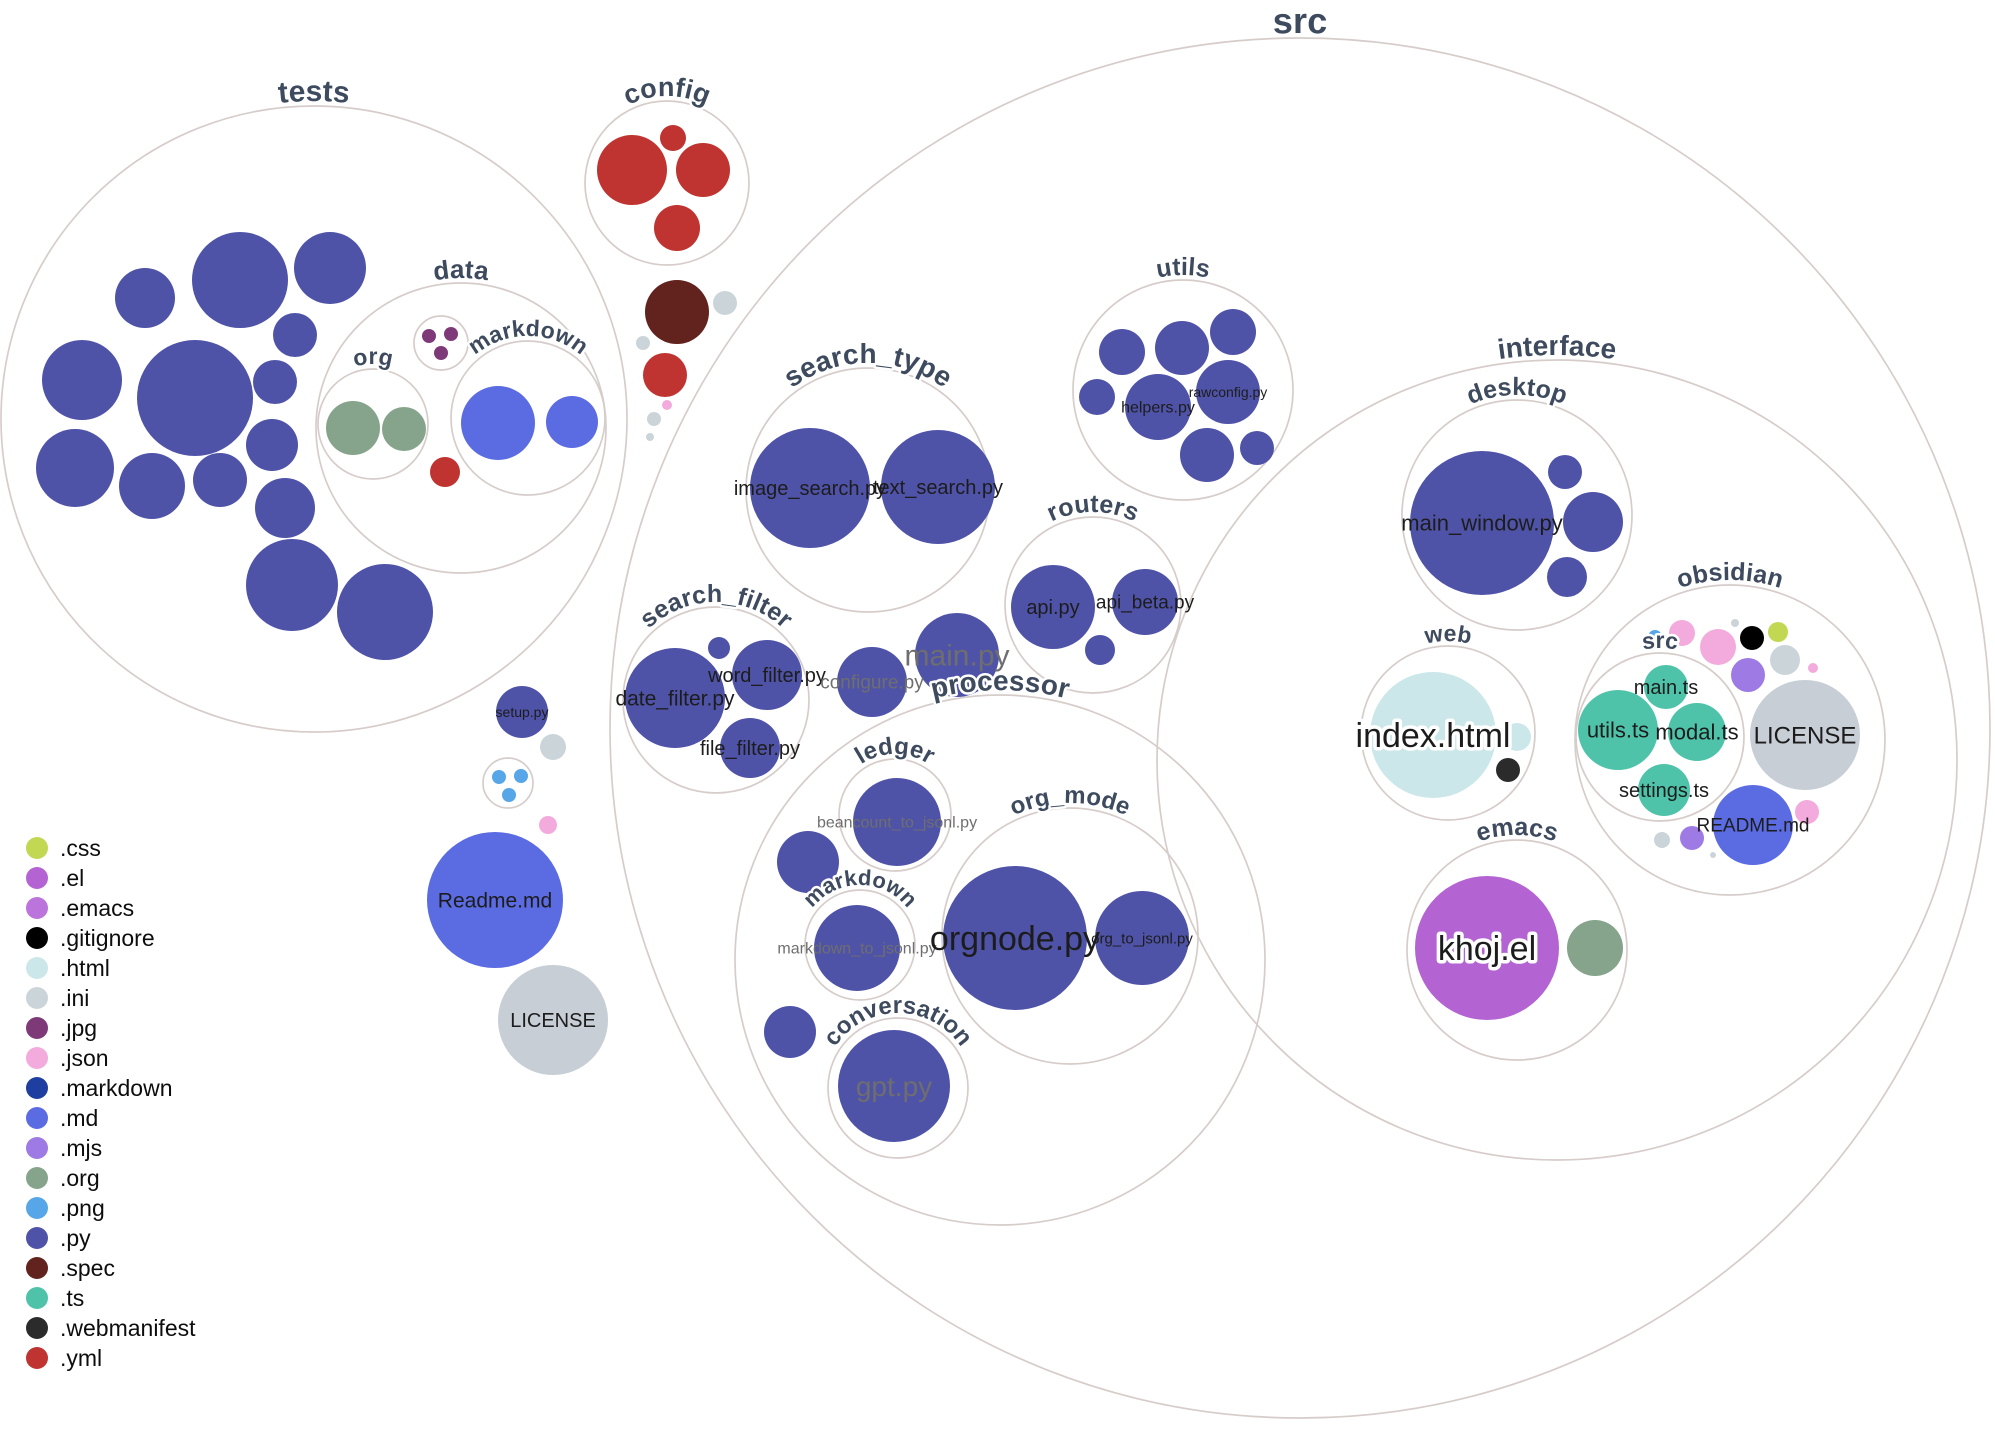  I want to click on file-circle-beancount_to_jsonl.py, so click(897, 822).